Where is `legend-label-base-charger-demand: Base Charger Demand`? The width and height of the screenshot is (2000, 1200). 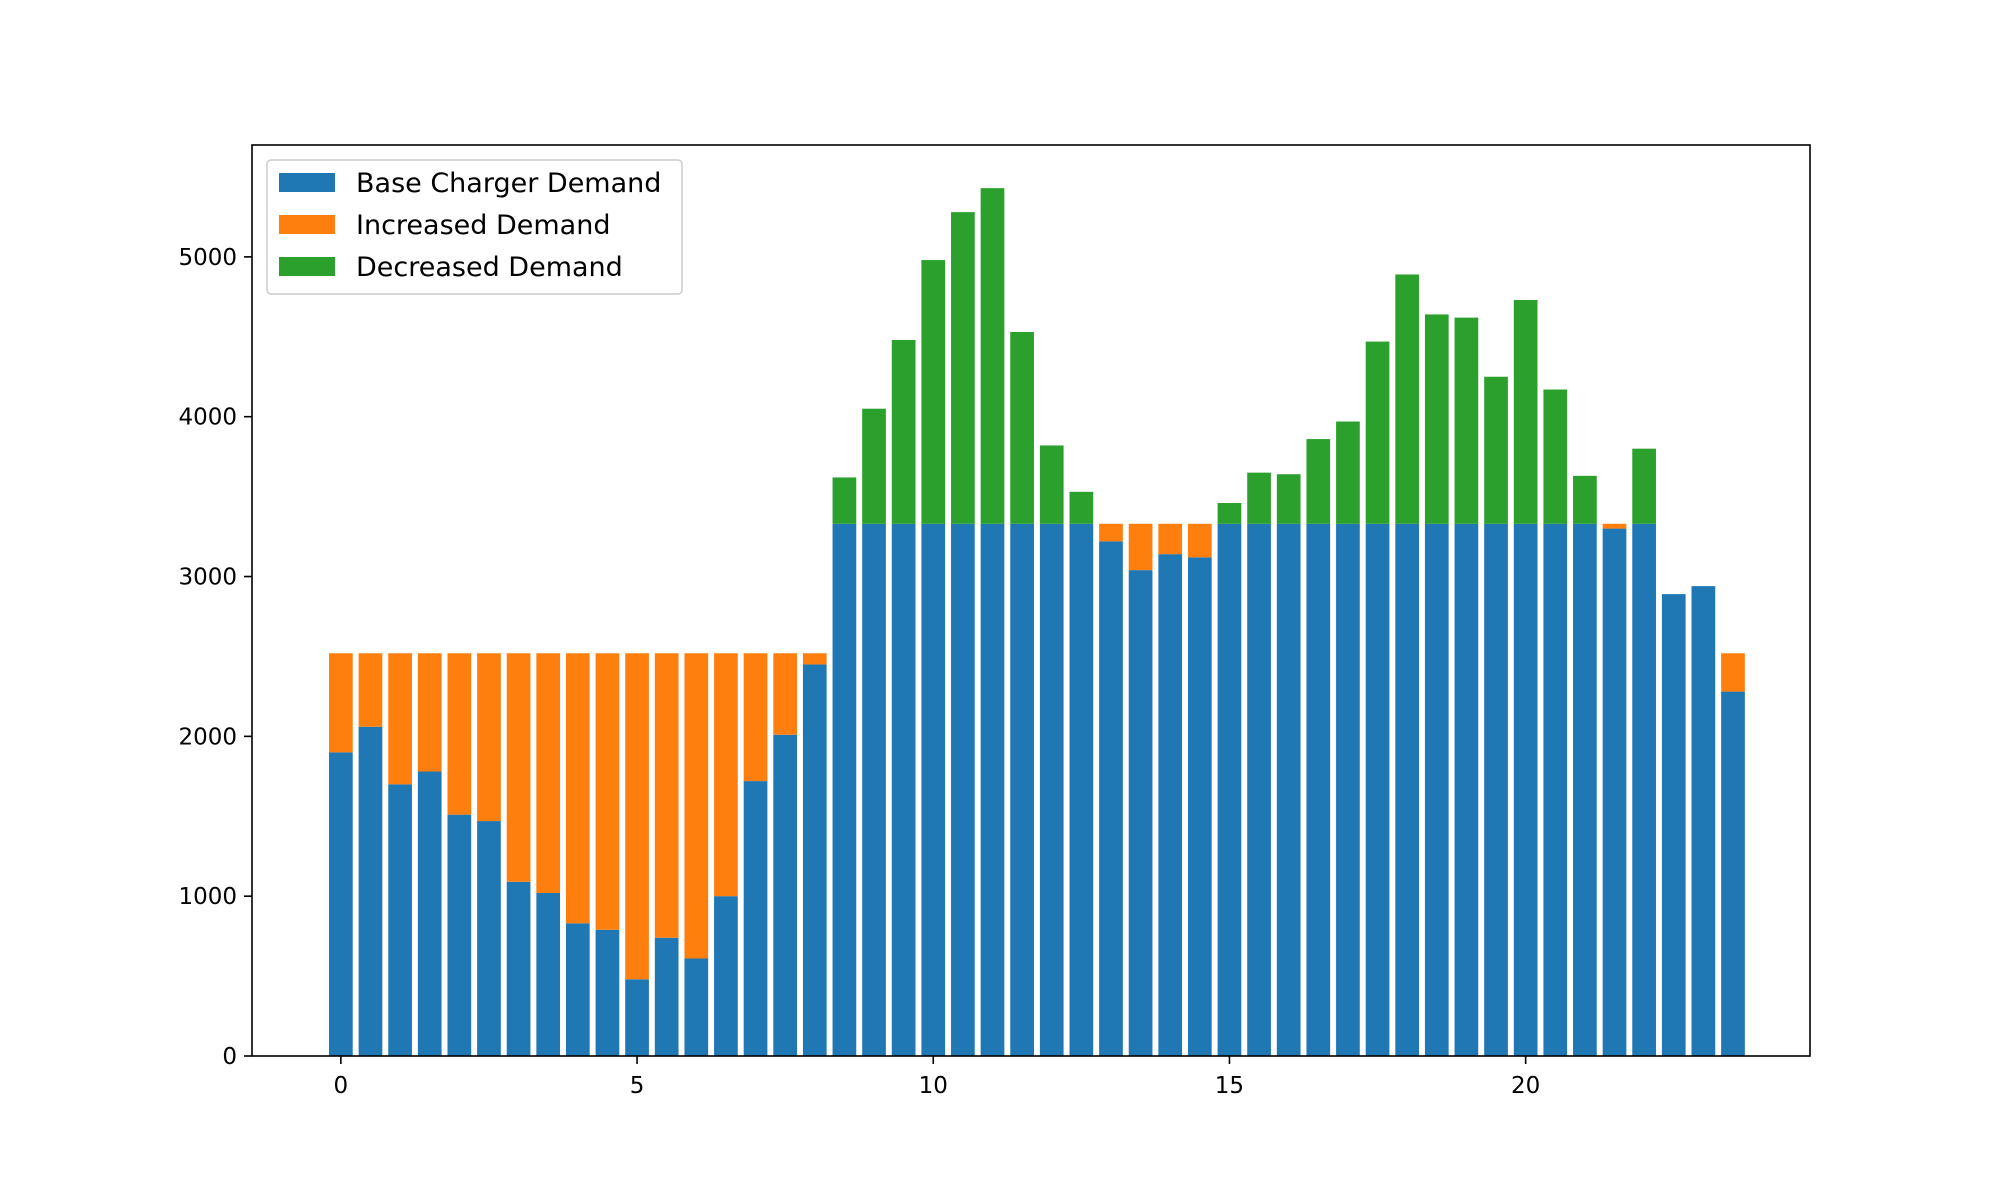 legend-label-base-charger-demand: Base Charger Demand is located at coordinates (508, 183).